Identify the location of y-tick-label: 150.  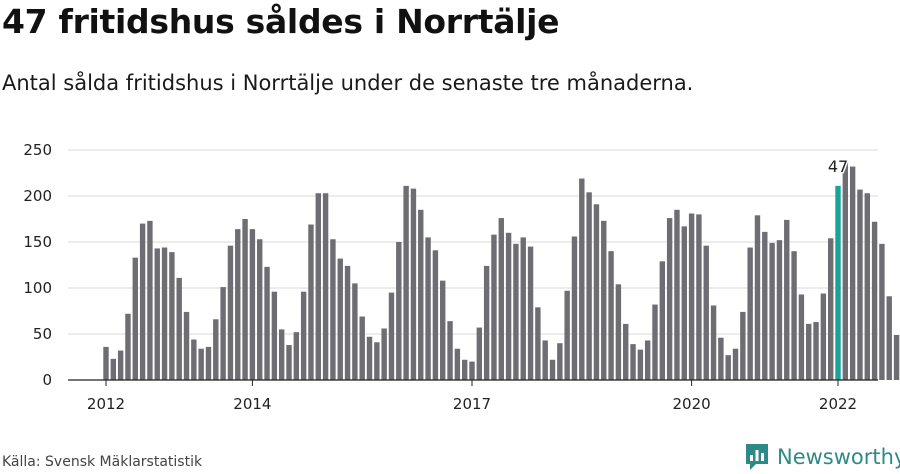
(37, 242).